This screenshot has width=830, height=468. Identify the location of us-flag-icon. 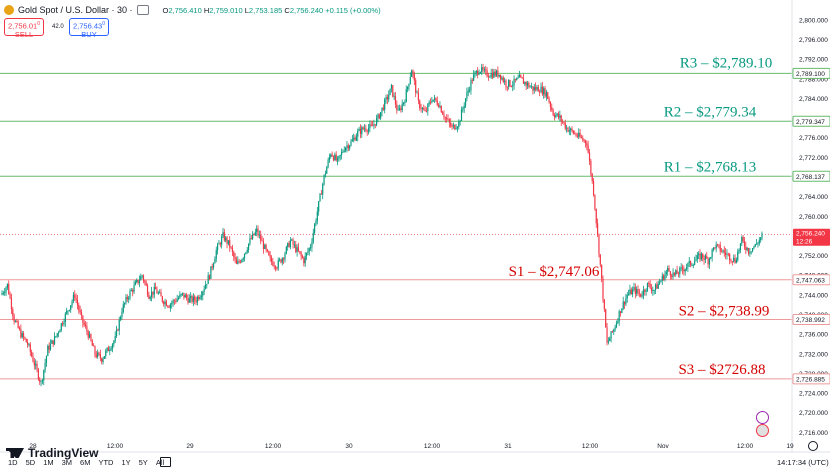
(762, 430).